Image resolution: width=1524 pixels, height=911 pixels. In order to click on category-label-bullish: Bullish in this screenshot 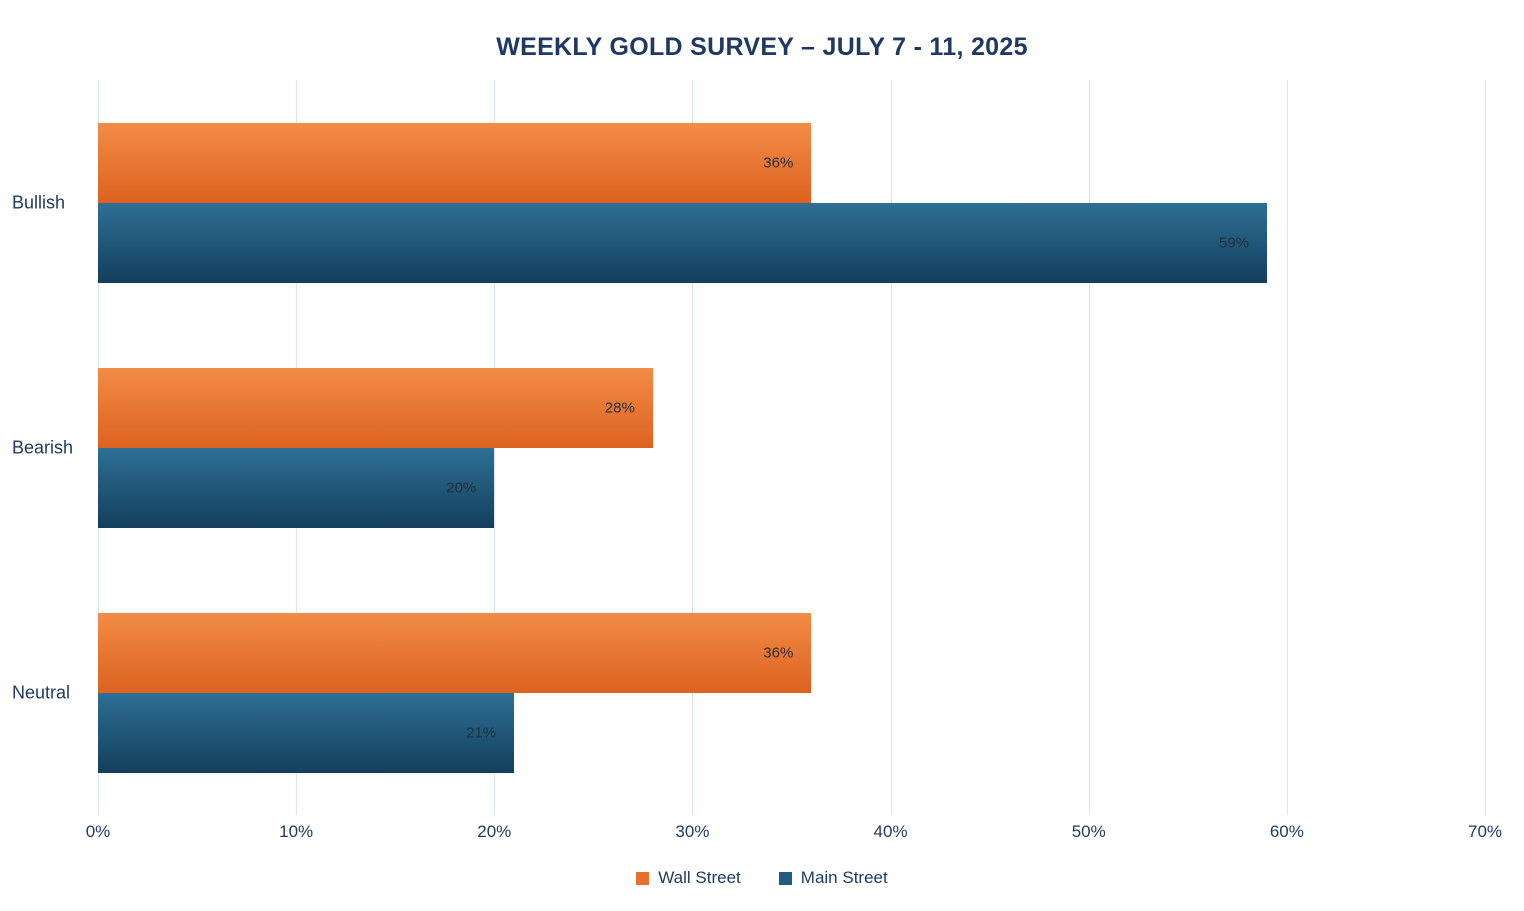, I will do `click(39, 202)`.